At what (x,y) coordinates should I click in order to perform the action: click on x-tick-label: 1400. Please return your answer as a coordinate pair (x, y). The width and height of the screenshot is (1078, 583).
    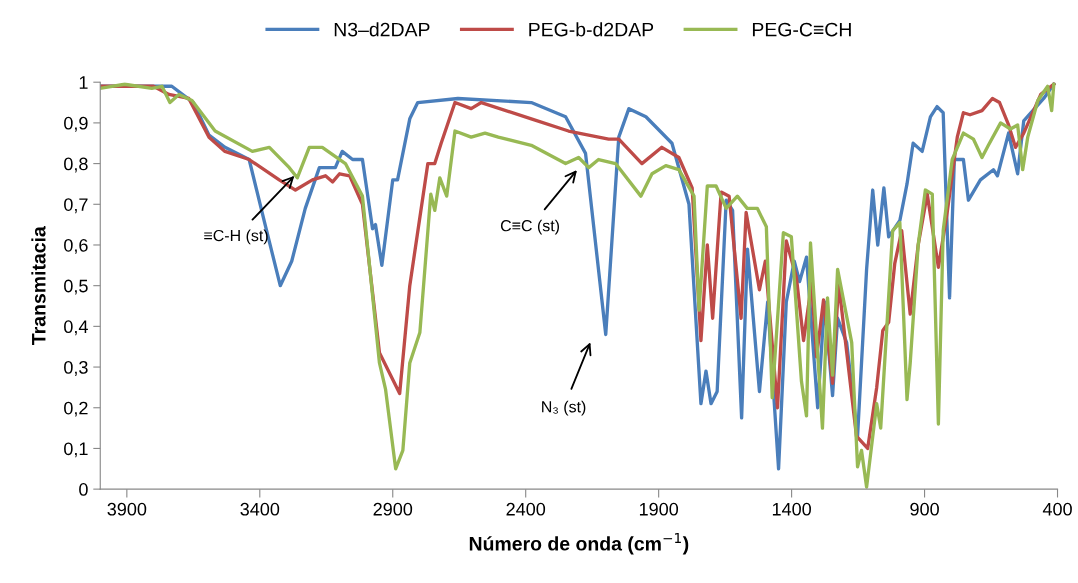
    Looking at the image, I should click on (791, 509).